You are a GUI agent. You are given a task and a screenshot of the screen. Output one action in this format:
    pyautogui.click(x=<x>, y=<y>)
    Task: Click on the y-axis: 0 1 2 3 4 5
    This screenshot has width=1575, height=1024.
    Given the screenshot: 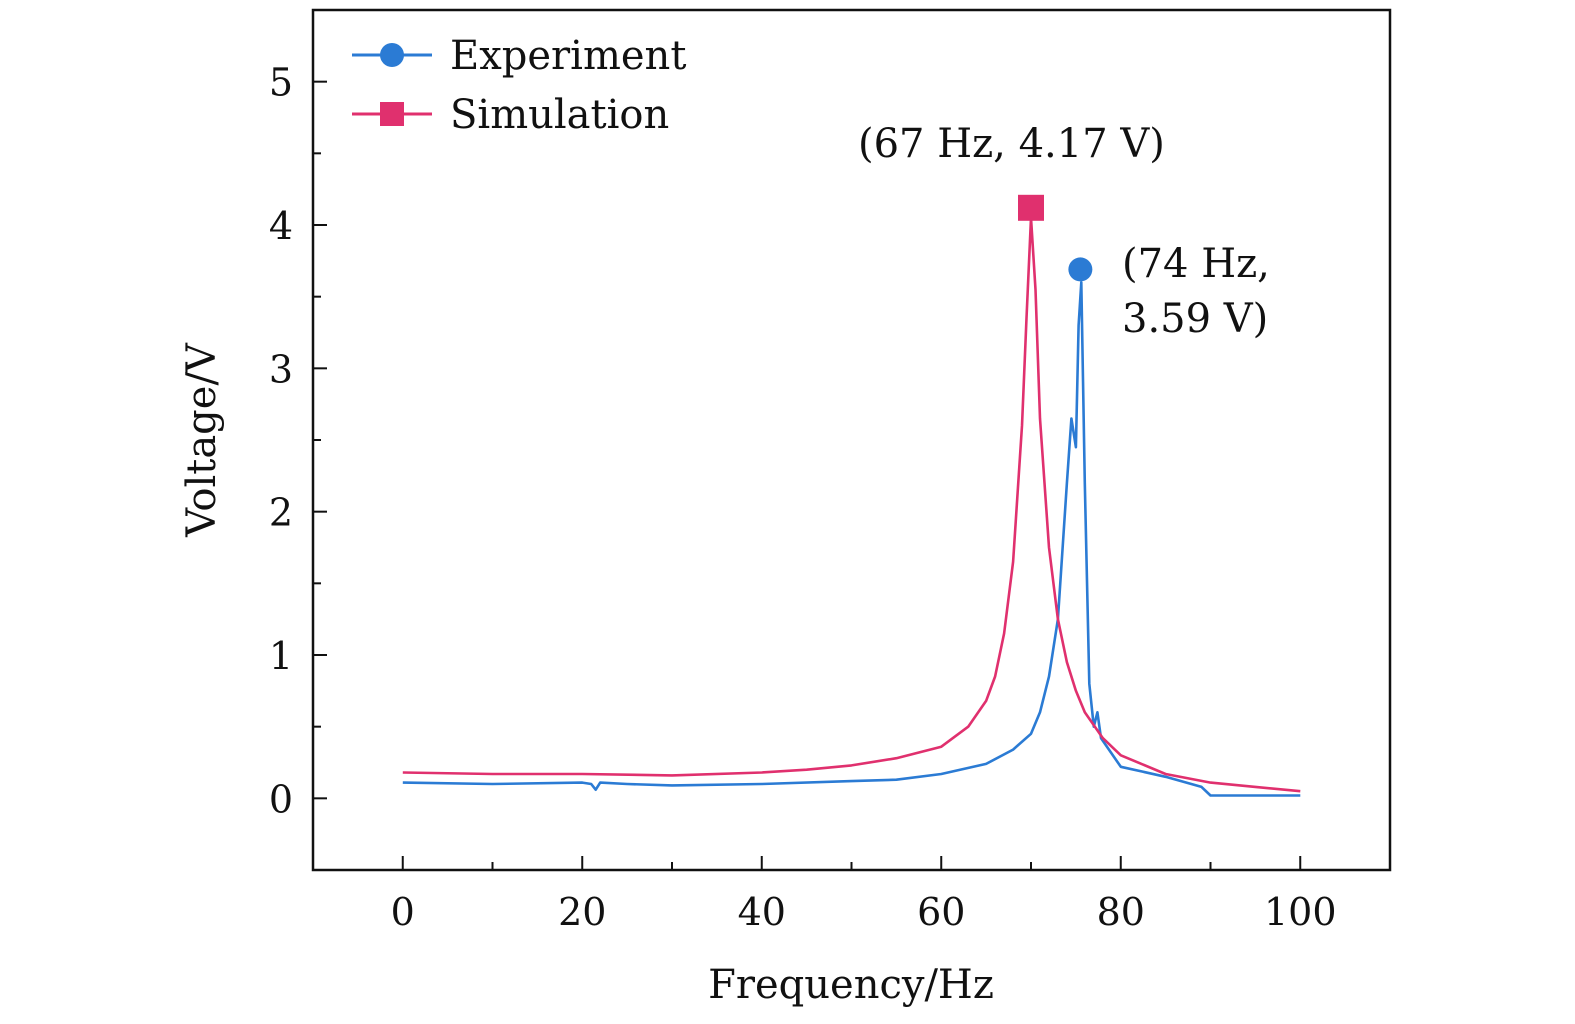 What is the action you would take?
    pyautogui.click(x=298, y=441)
    